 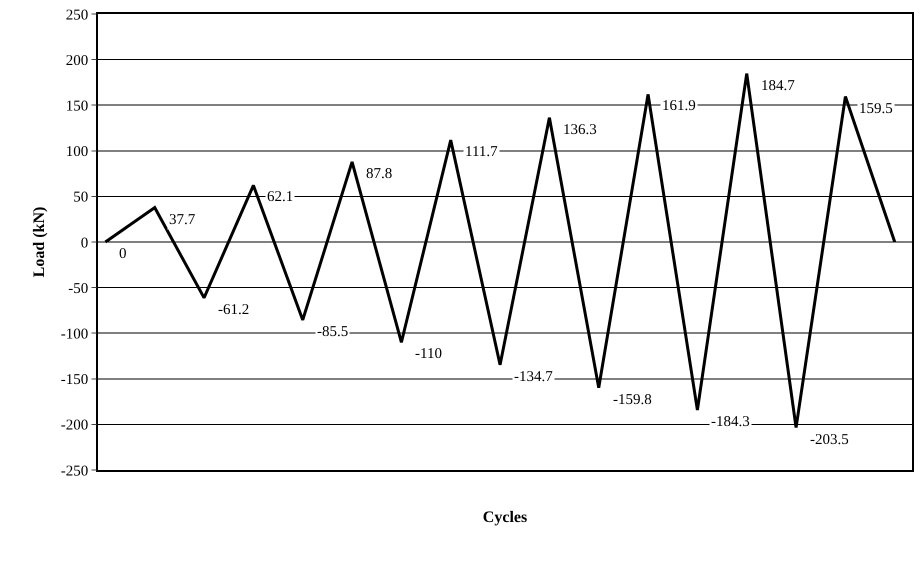 What do you see at coordinates (428, 354) in the screenshot?
I see `data-label: -110` at bounding box center [428, 354].